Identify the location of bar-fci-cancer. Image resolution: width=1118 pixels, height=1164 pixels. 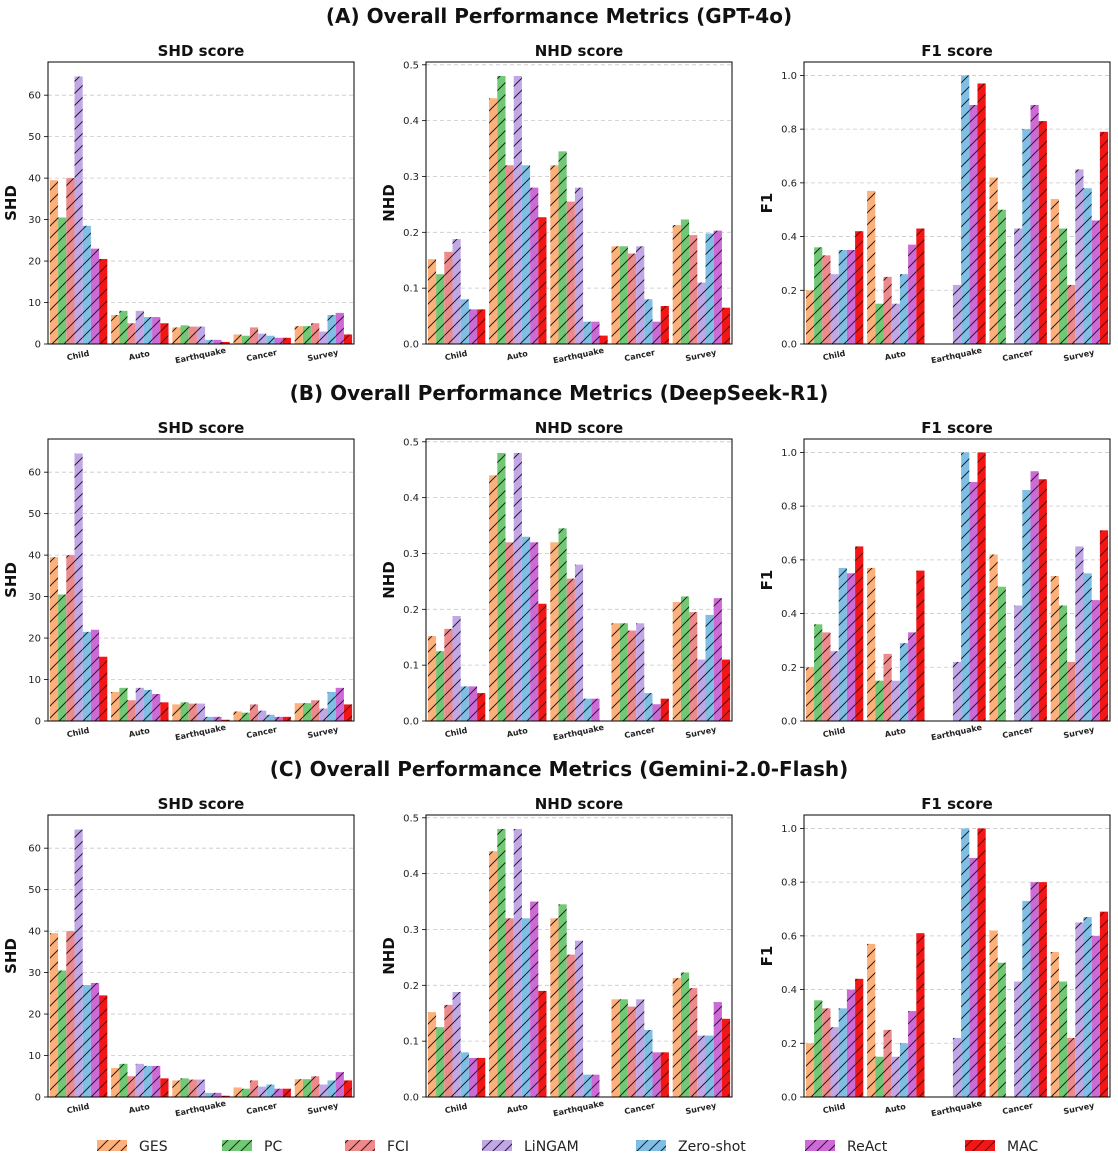
(632, 298).